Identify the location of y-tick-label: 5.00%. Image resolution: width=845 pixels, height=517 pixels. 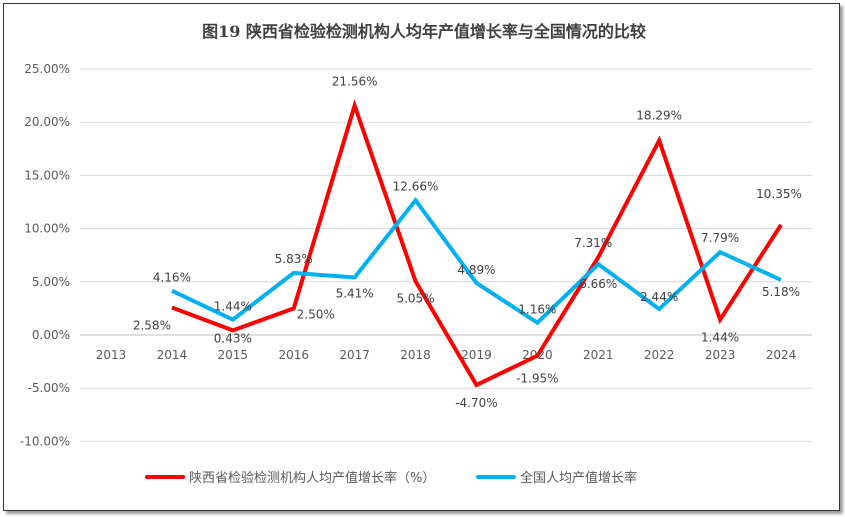
(51, 282).